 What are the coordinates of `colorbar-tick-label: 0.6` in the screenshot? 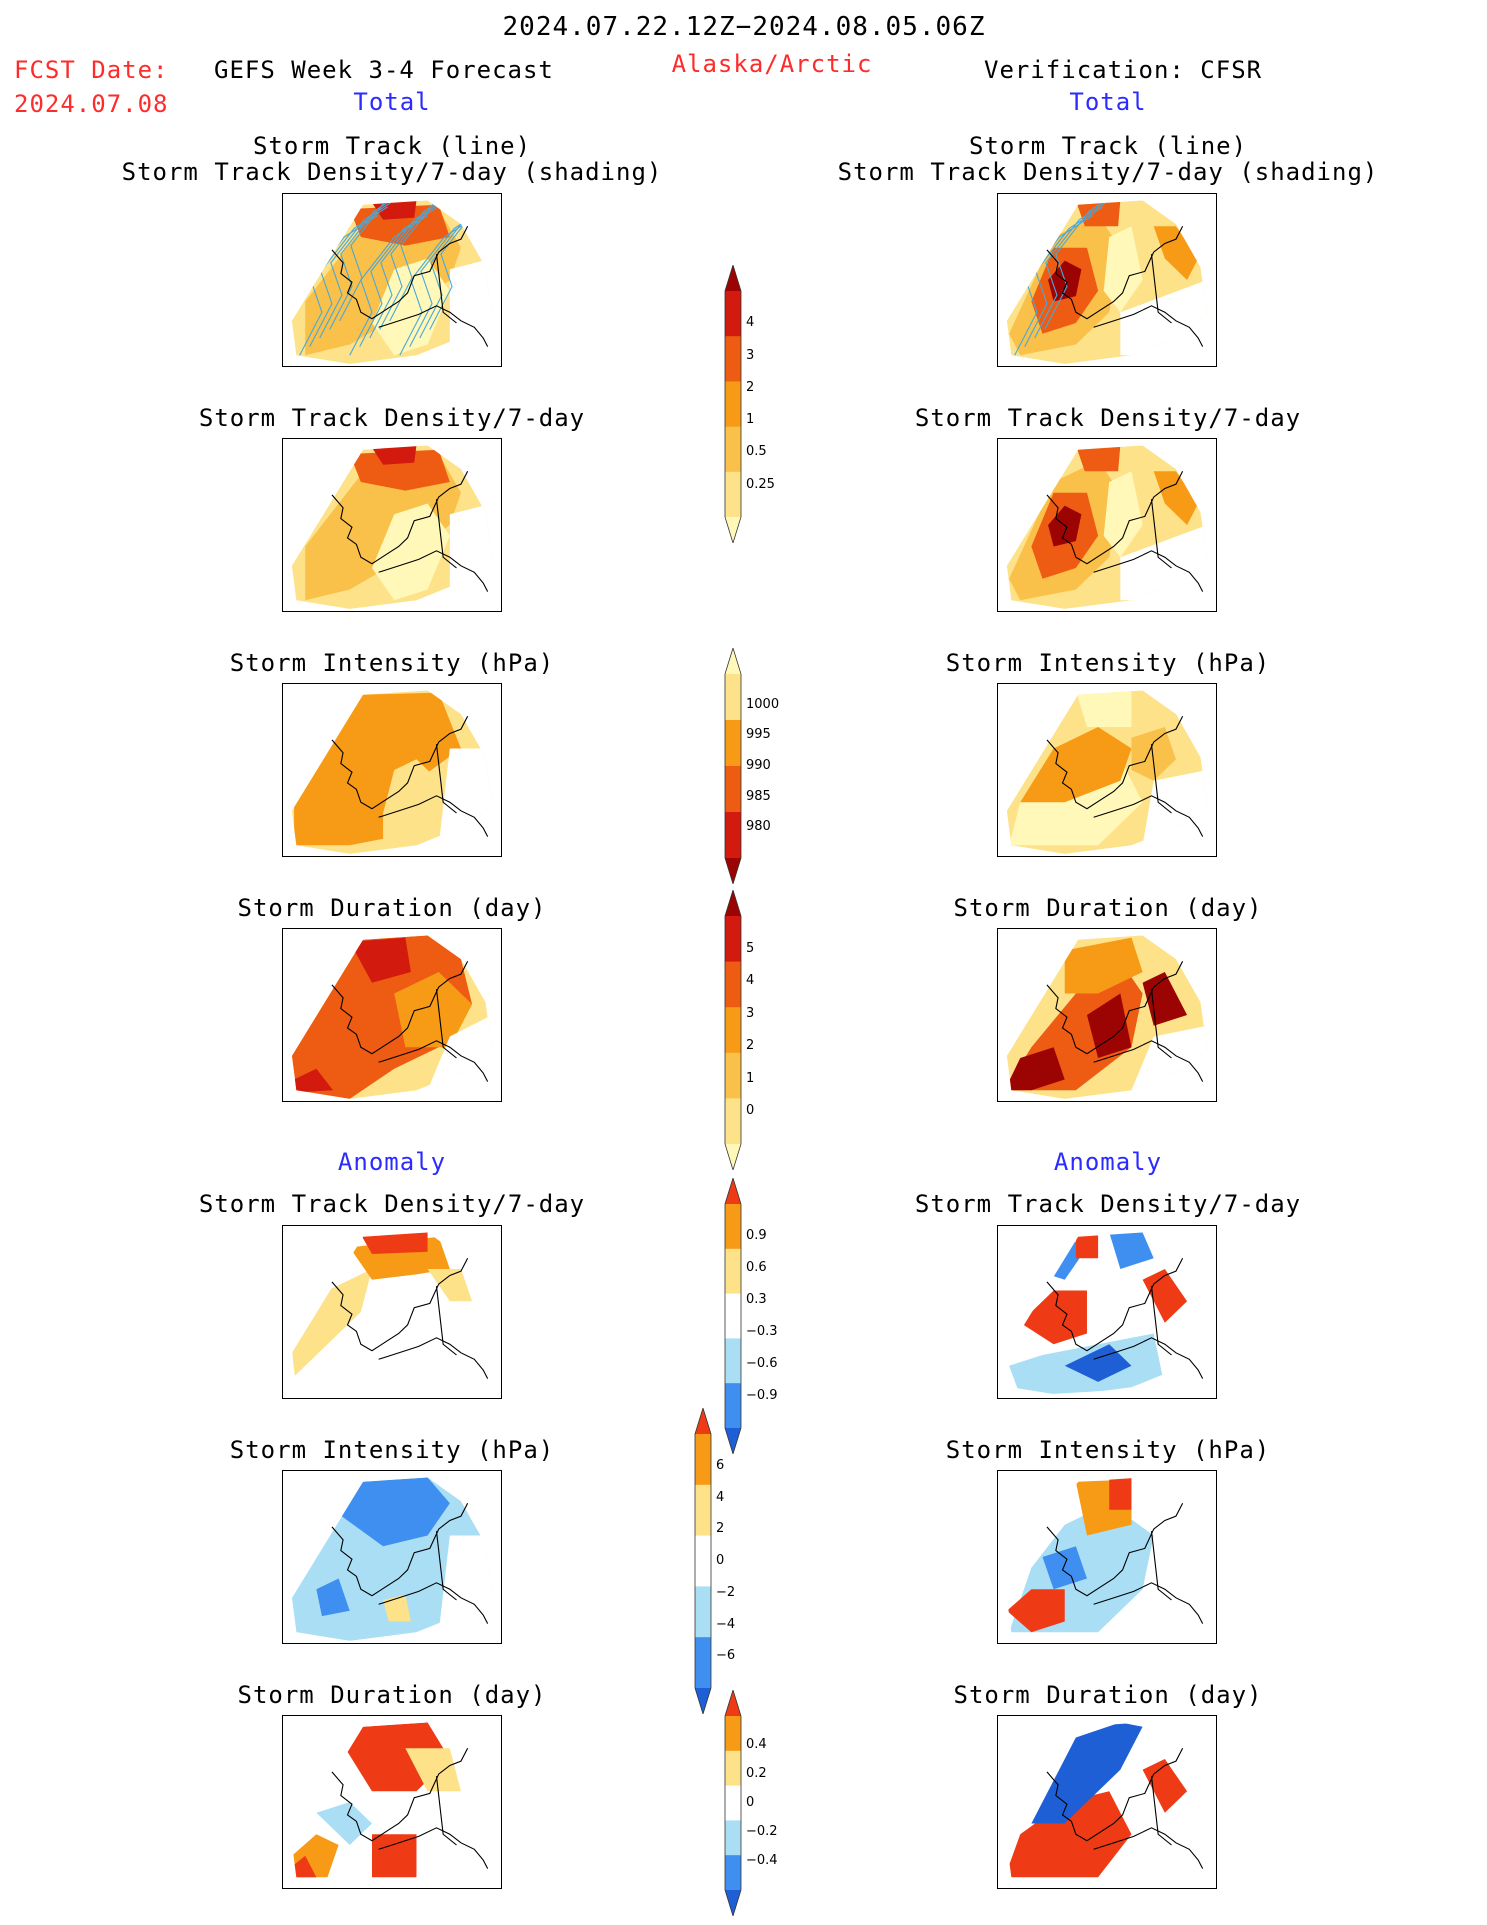 It's located at (756, 1267).